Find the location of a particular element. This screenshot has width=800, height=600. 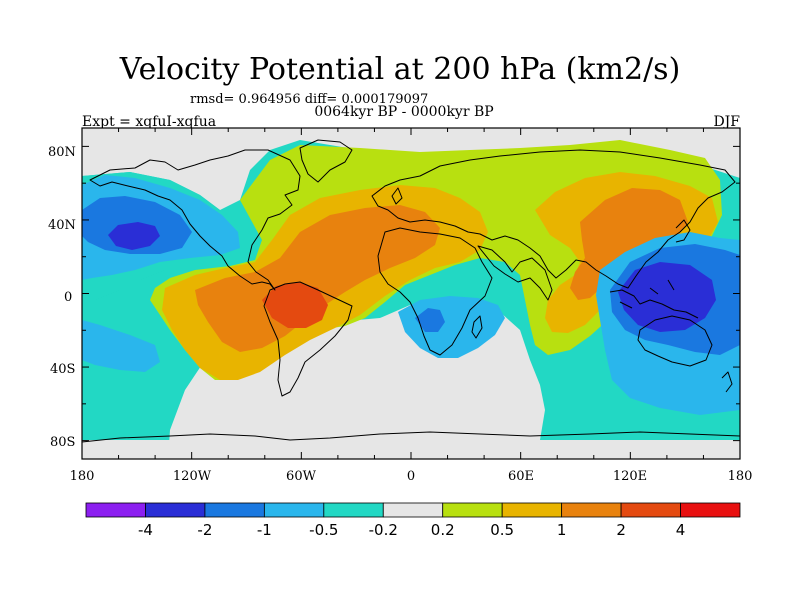

colorbar-label: -0.5 is located at coordinates (323, 530).